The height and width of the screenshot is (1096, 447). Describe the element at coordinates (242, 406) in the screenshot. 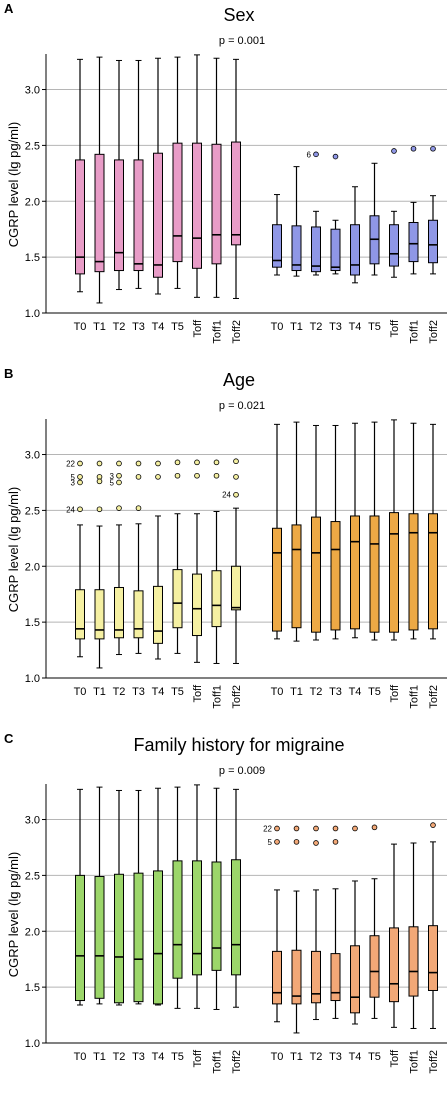

I see `p-value: p = 0.021` at that location.